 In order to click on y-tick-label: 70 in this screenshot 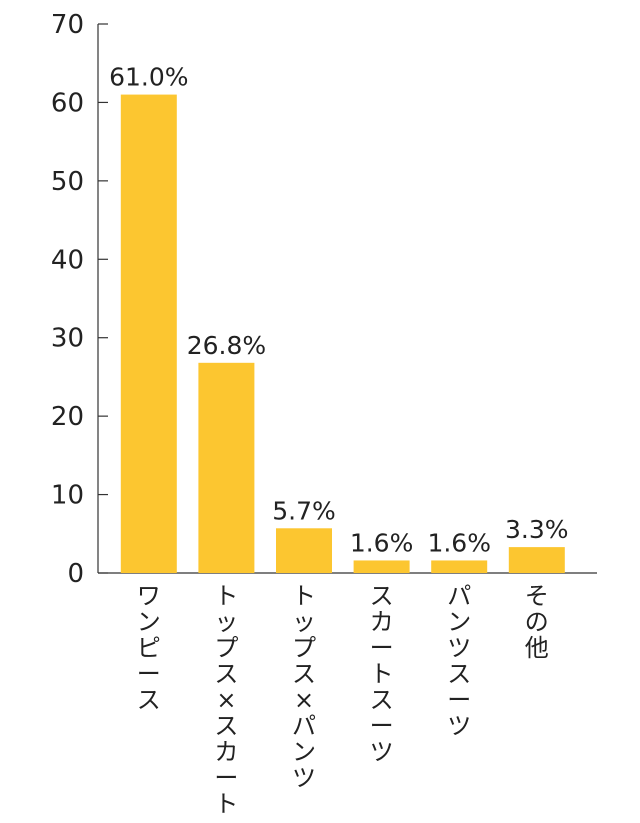, I will do `click(67, 25)`.